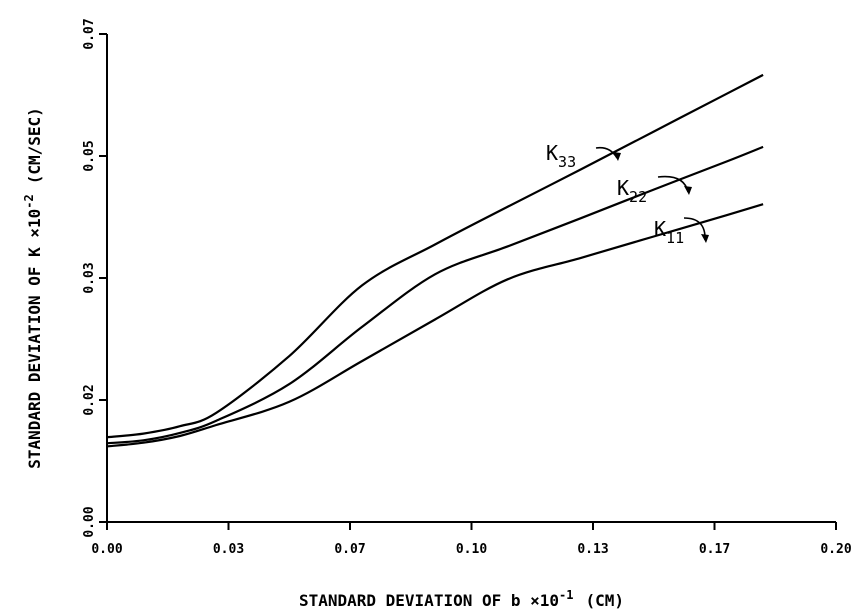  Describe the element at coordinates (228, 549) in the screenshot. I see `x-tick-label: 0.03` at that location.